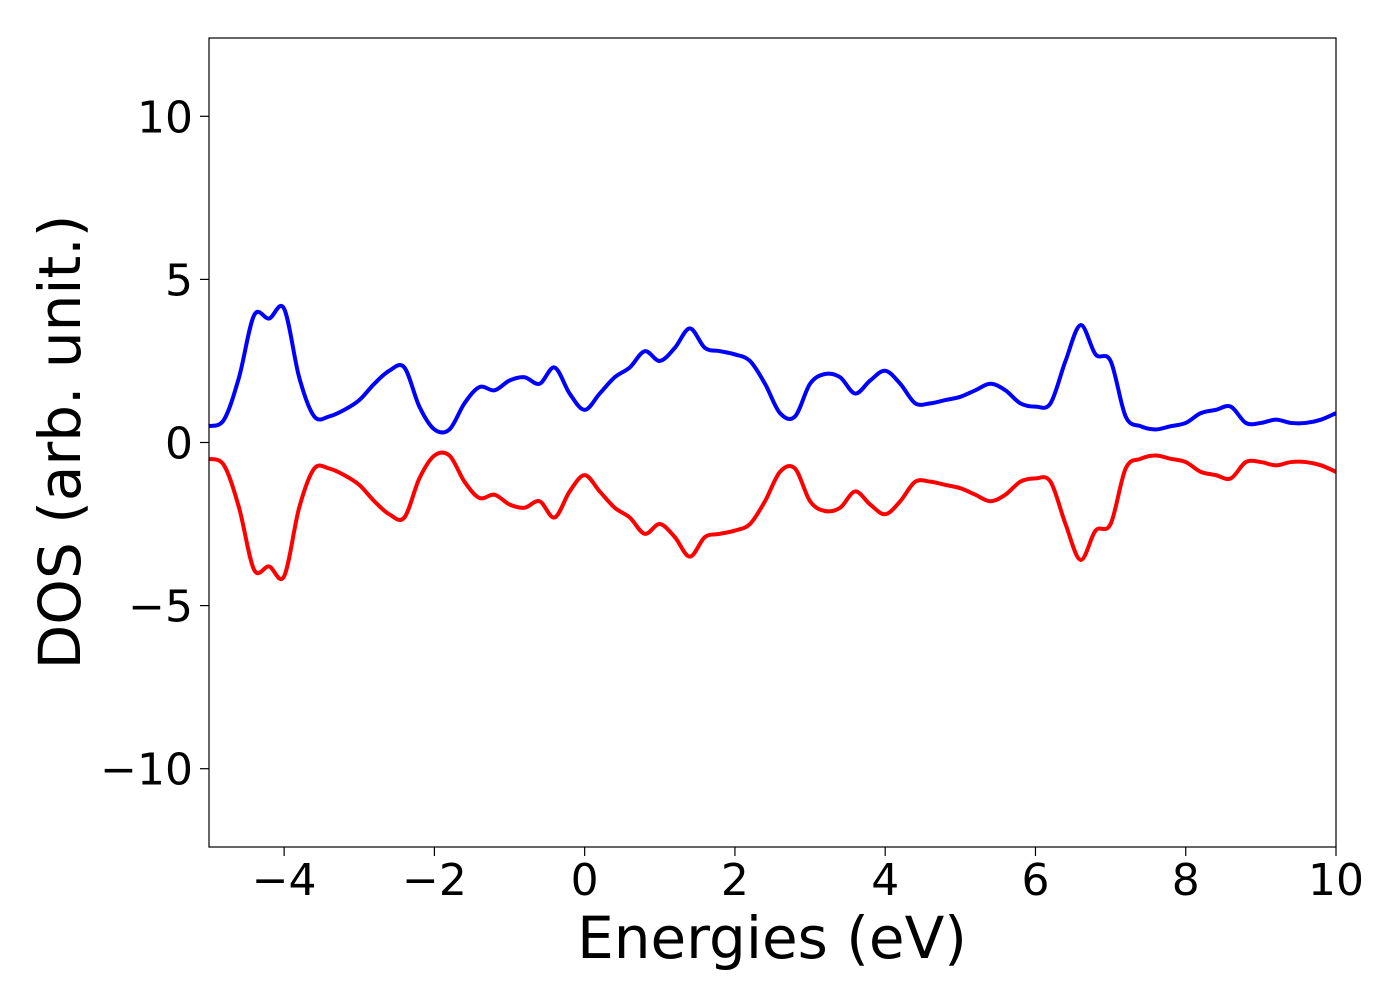 This screenshot has width=1400, height=1000. Describe the element at coordinates (1186, 880) in the screenshot. I see `x-tick-label: 8` at that location.